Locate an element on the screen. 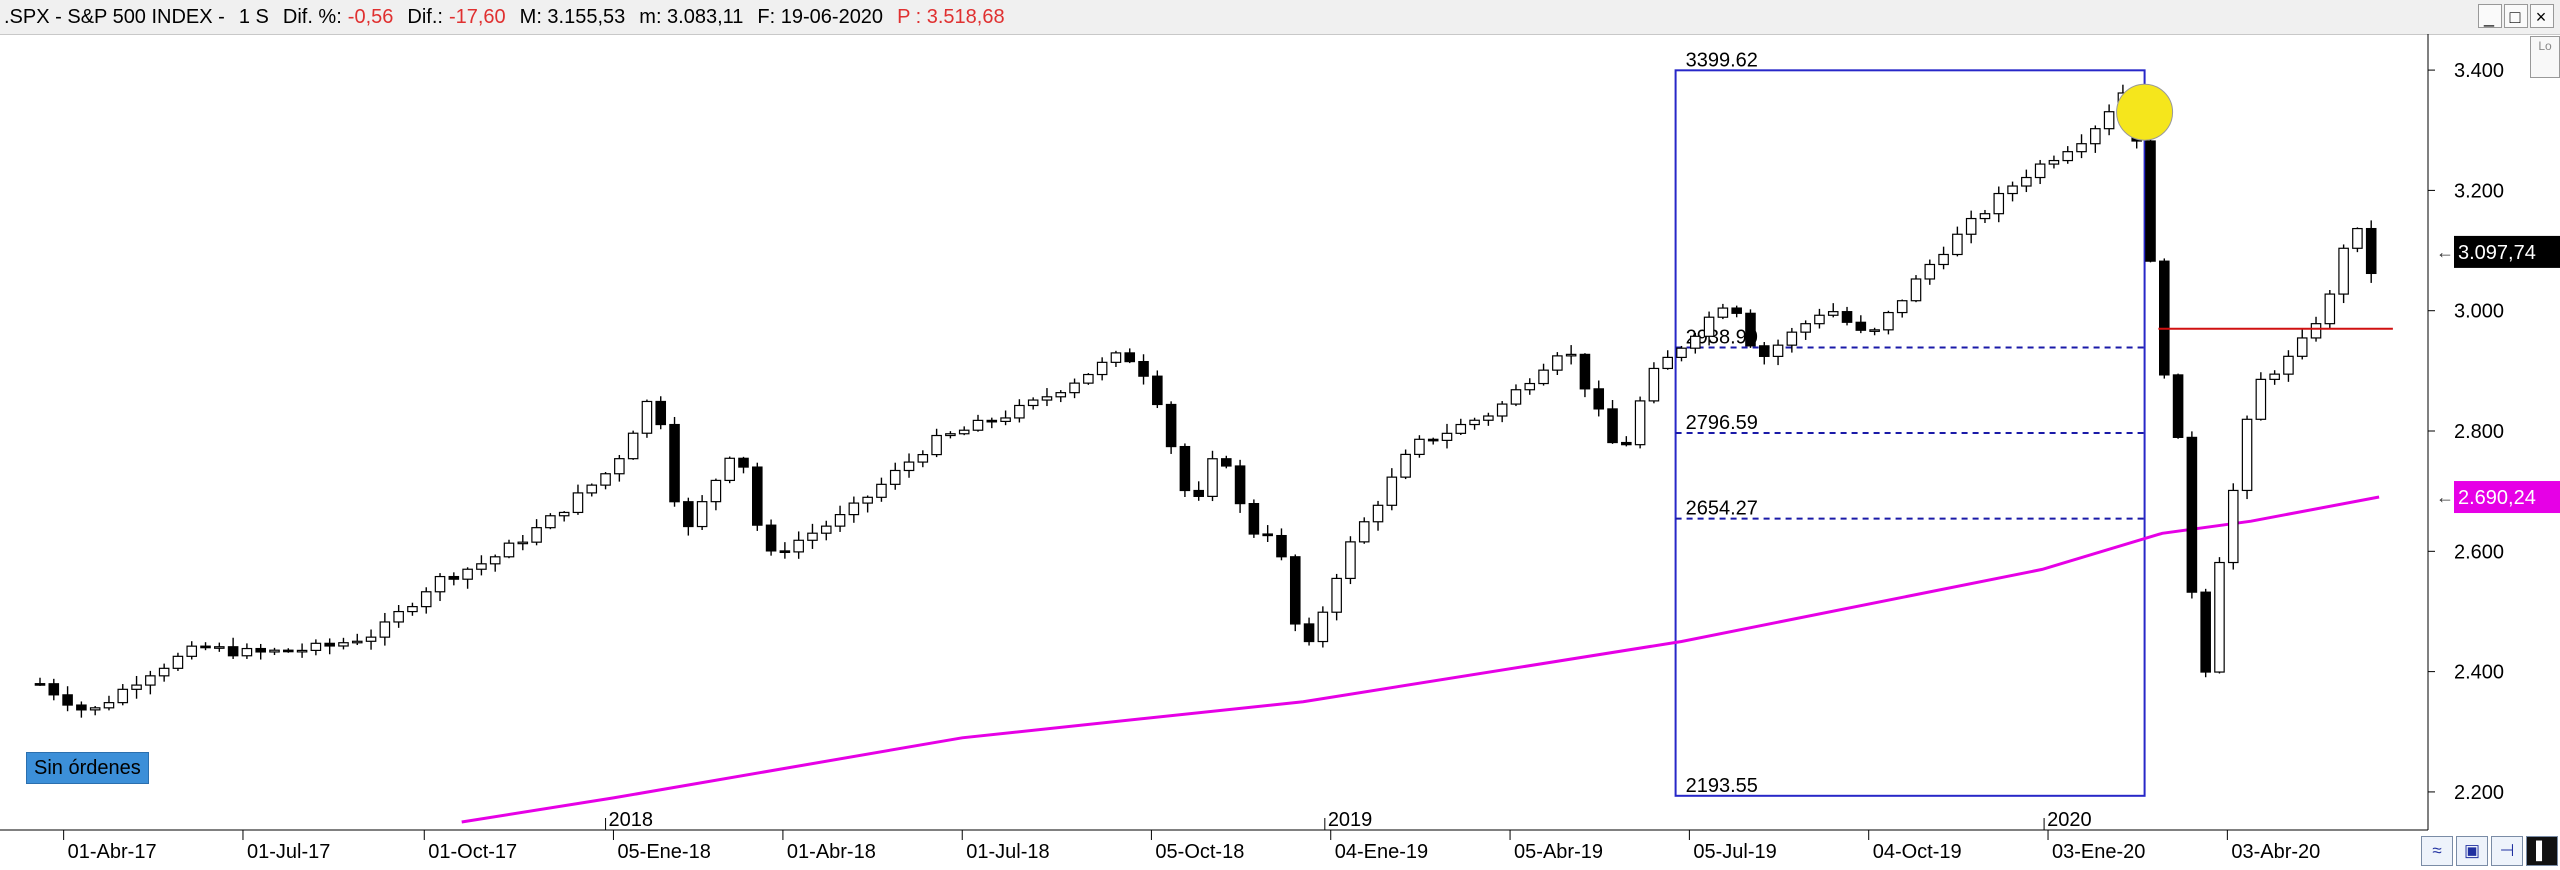  pin-icon: ⊣ is located at coordinates (2507, 851).